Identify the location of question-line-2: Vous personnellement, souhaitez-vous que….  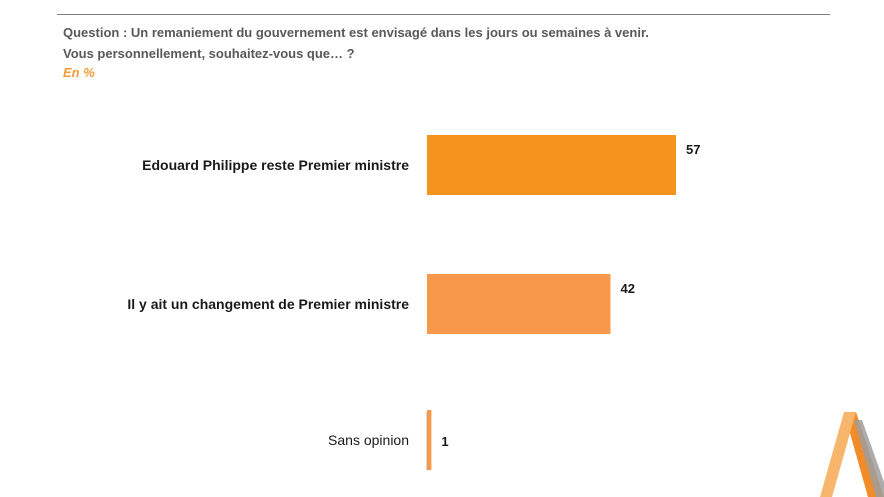
(209, 53).